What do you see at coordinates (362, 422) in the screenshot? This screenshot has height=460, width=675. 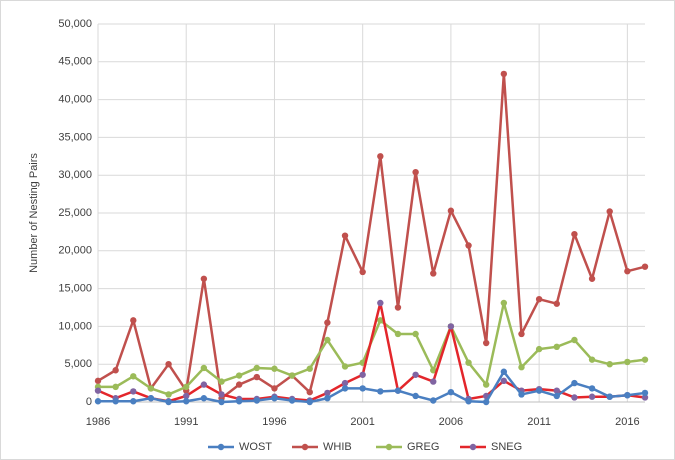 I see `x-tick-label: 2001` at bounding box center [362, 422].